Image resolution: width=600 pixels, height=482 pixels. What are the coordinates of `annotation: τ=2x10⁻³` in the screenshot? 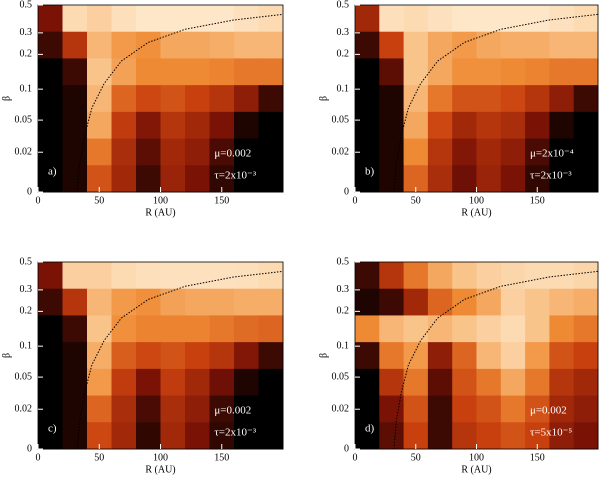 It's located at (551, 176).